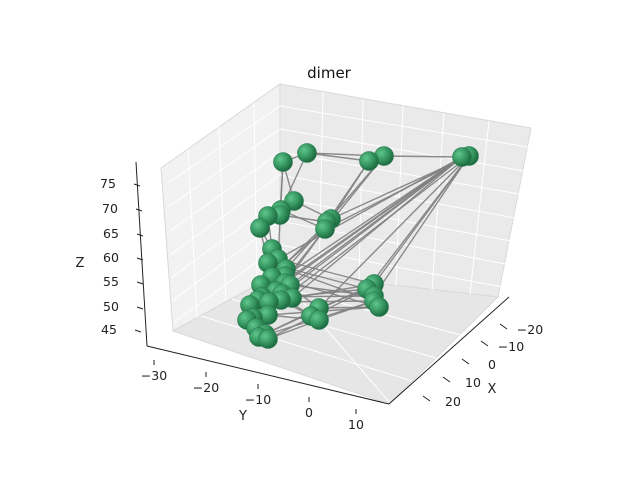 The width and height of the screenshot is (640, 484). What do you see at coordinates (80, 263) in the screenshot?
I see `z-axis-label: Z` at bounding box center [80, 263].